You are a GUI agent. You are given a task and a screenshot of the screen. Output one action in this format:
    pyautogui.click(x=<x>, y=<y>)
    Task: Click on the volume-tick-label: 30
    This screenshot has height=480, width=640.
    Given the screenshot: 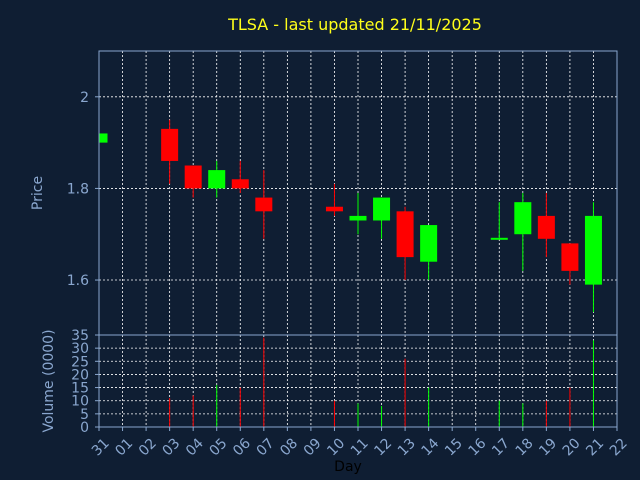 What is the action you would take?
    pyautogui.click(x=80, y=349)
    